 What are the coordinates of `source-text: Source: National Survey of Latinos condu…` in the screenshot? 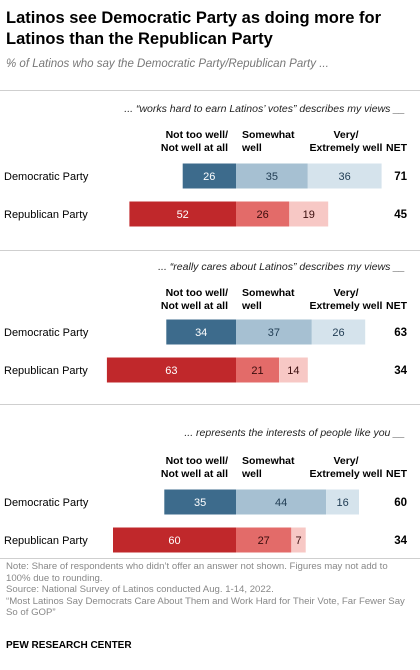 It's located at (140, 589).